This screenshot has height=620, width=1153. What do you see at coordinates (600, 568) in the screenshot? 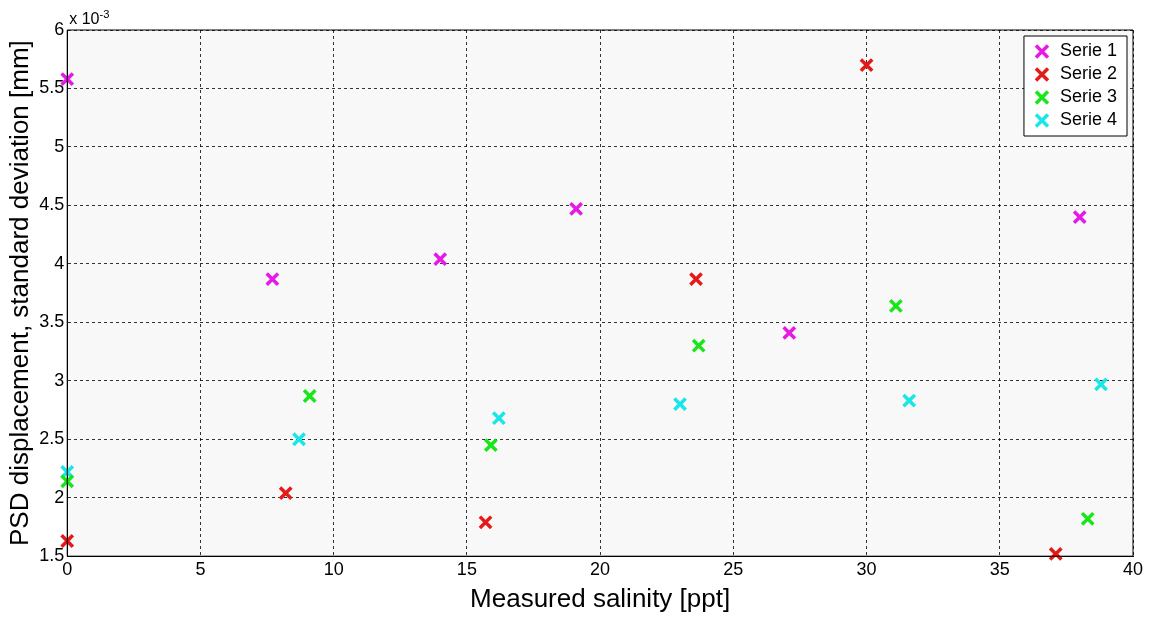
I see `x-tick-label: 20` at bounding box center [600, 568].